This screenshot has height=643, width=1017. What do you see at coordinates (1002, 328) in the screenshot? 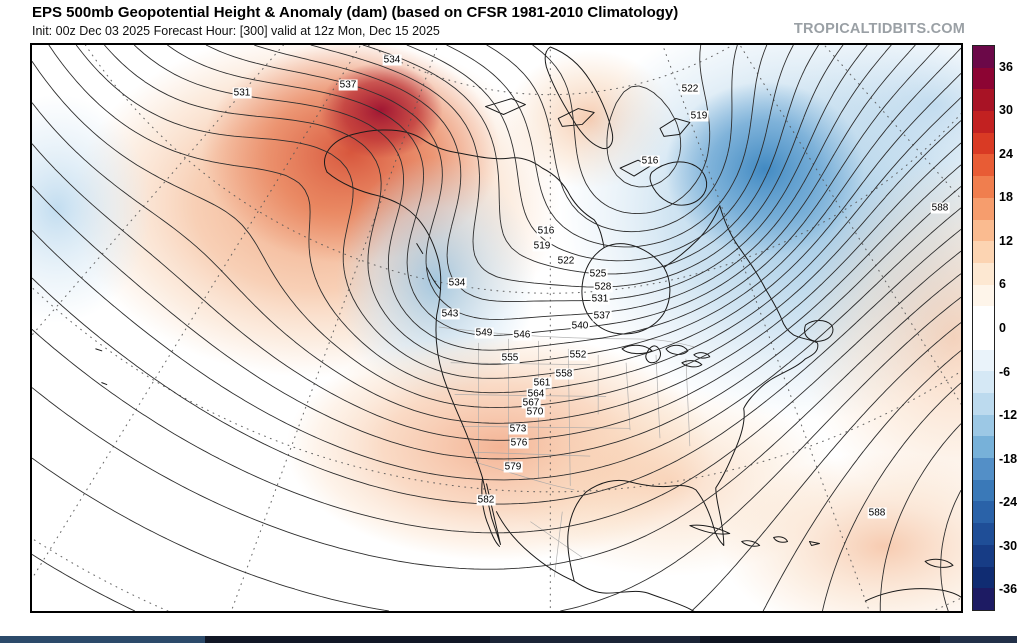
I see `colorbar-tick-0: 0` at bounding box center [1002, 328].